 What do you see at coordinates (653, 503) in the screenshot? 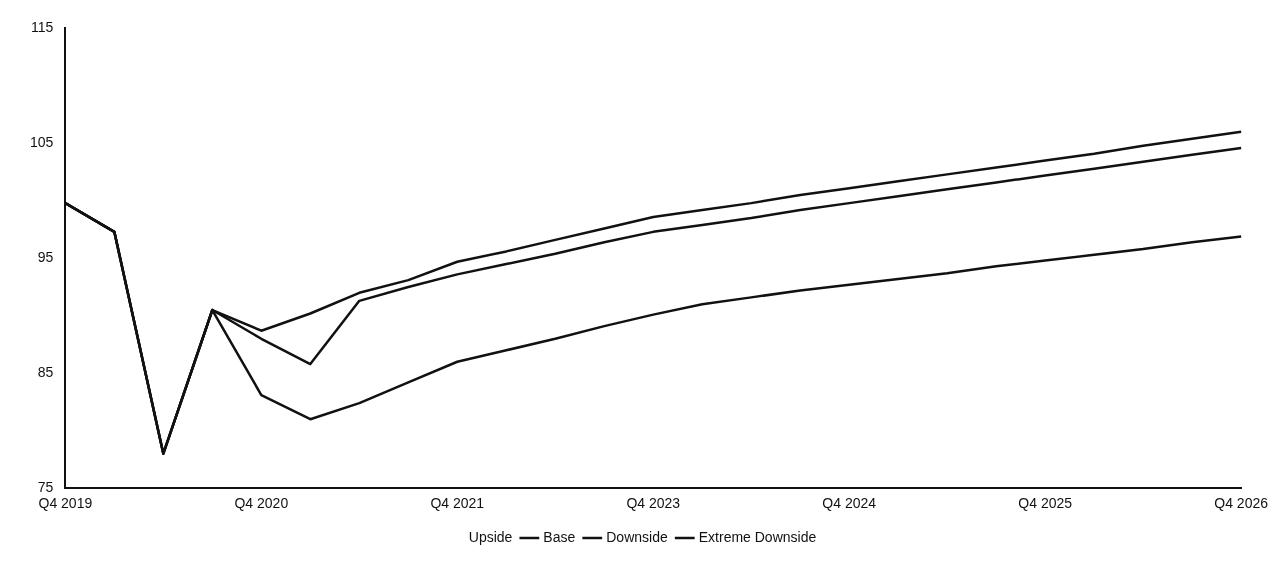
I see `x-tick-label: Q4 2023` at bounding box center [653, 503].